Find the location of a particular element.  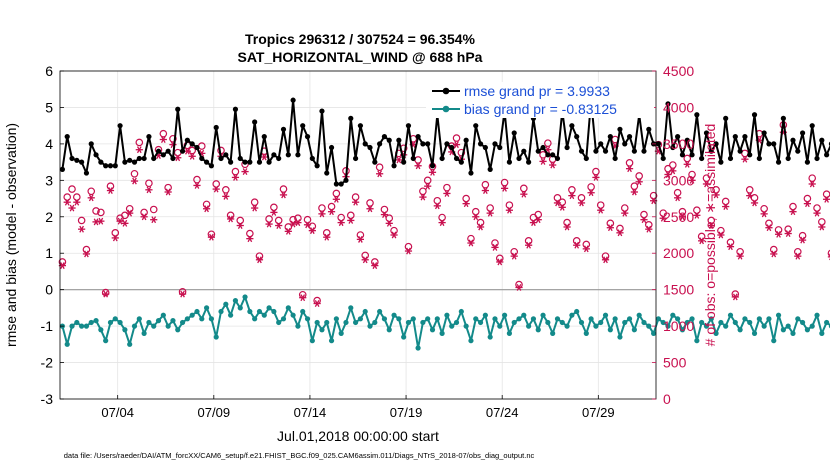

x-tick-label: 07/29 is located at coordinates (598, 412).